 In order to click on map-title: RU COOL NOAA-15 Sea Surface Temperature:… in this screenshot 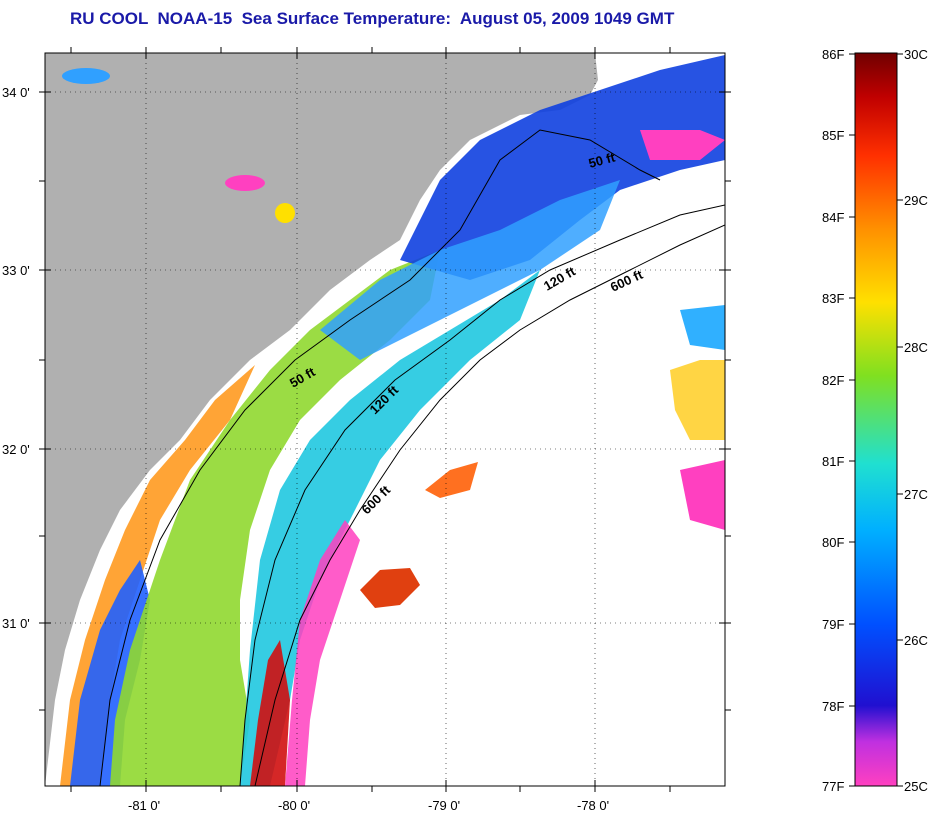, I will do `click(372, 18)`.